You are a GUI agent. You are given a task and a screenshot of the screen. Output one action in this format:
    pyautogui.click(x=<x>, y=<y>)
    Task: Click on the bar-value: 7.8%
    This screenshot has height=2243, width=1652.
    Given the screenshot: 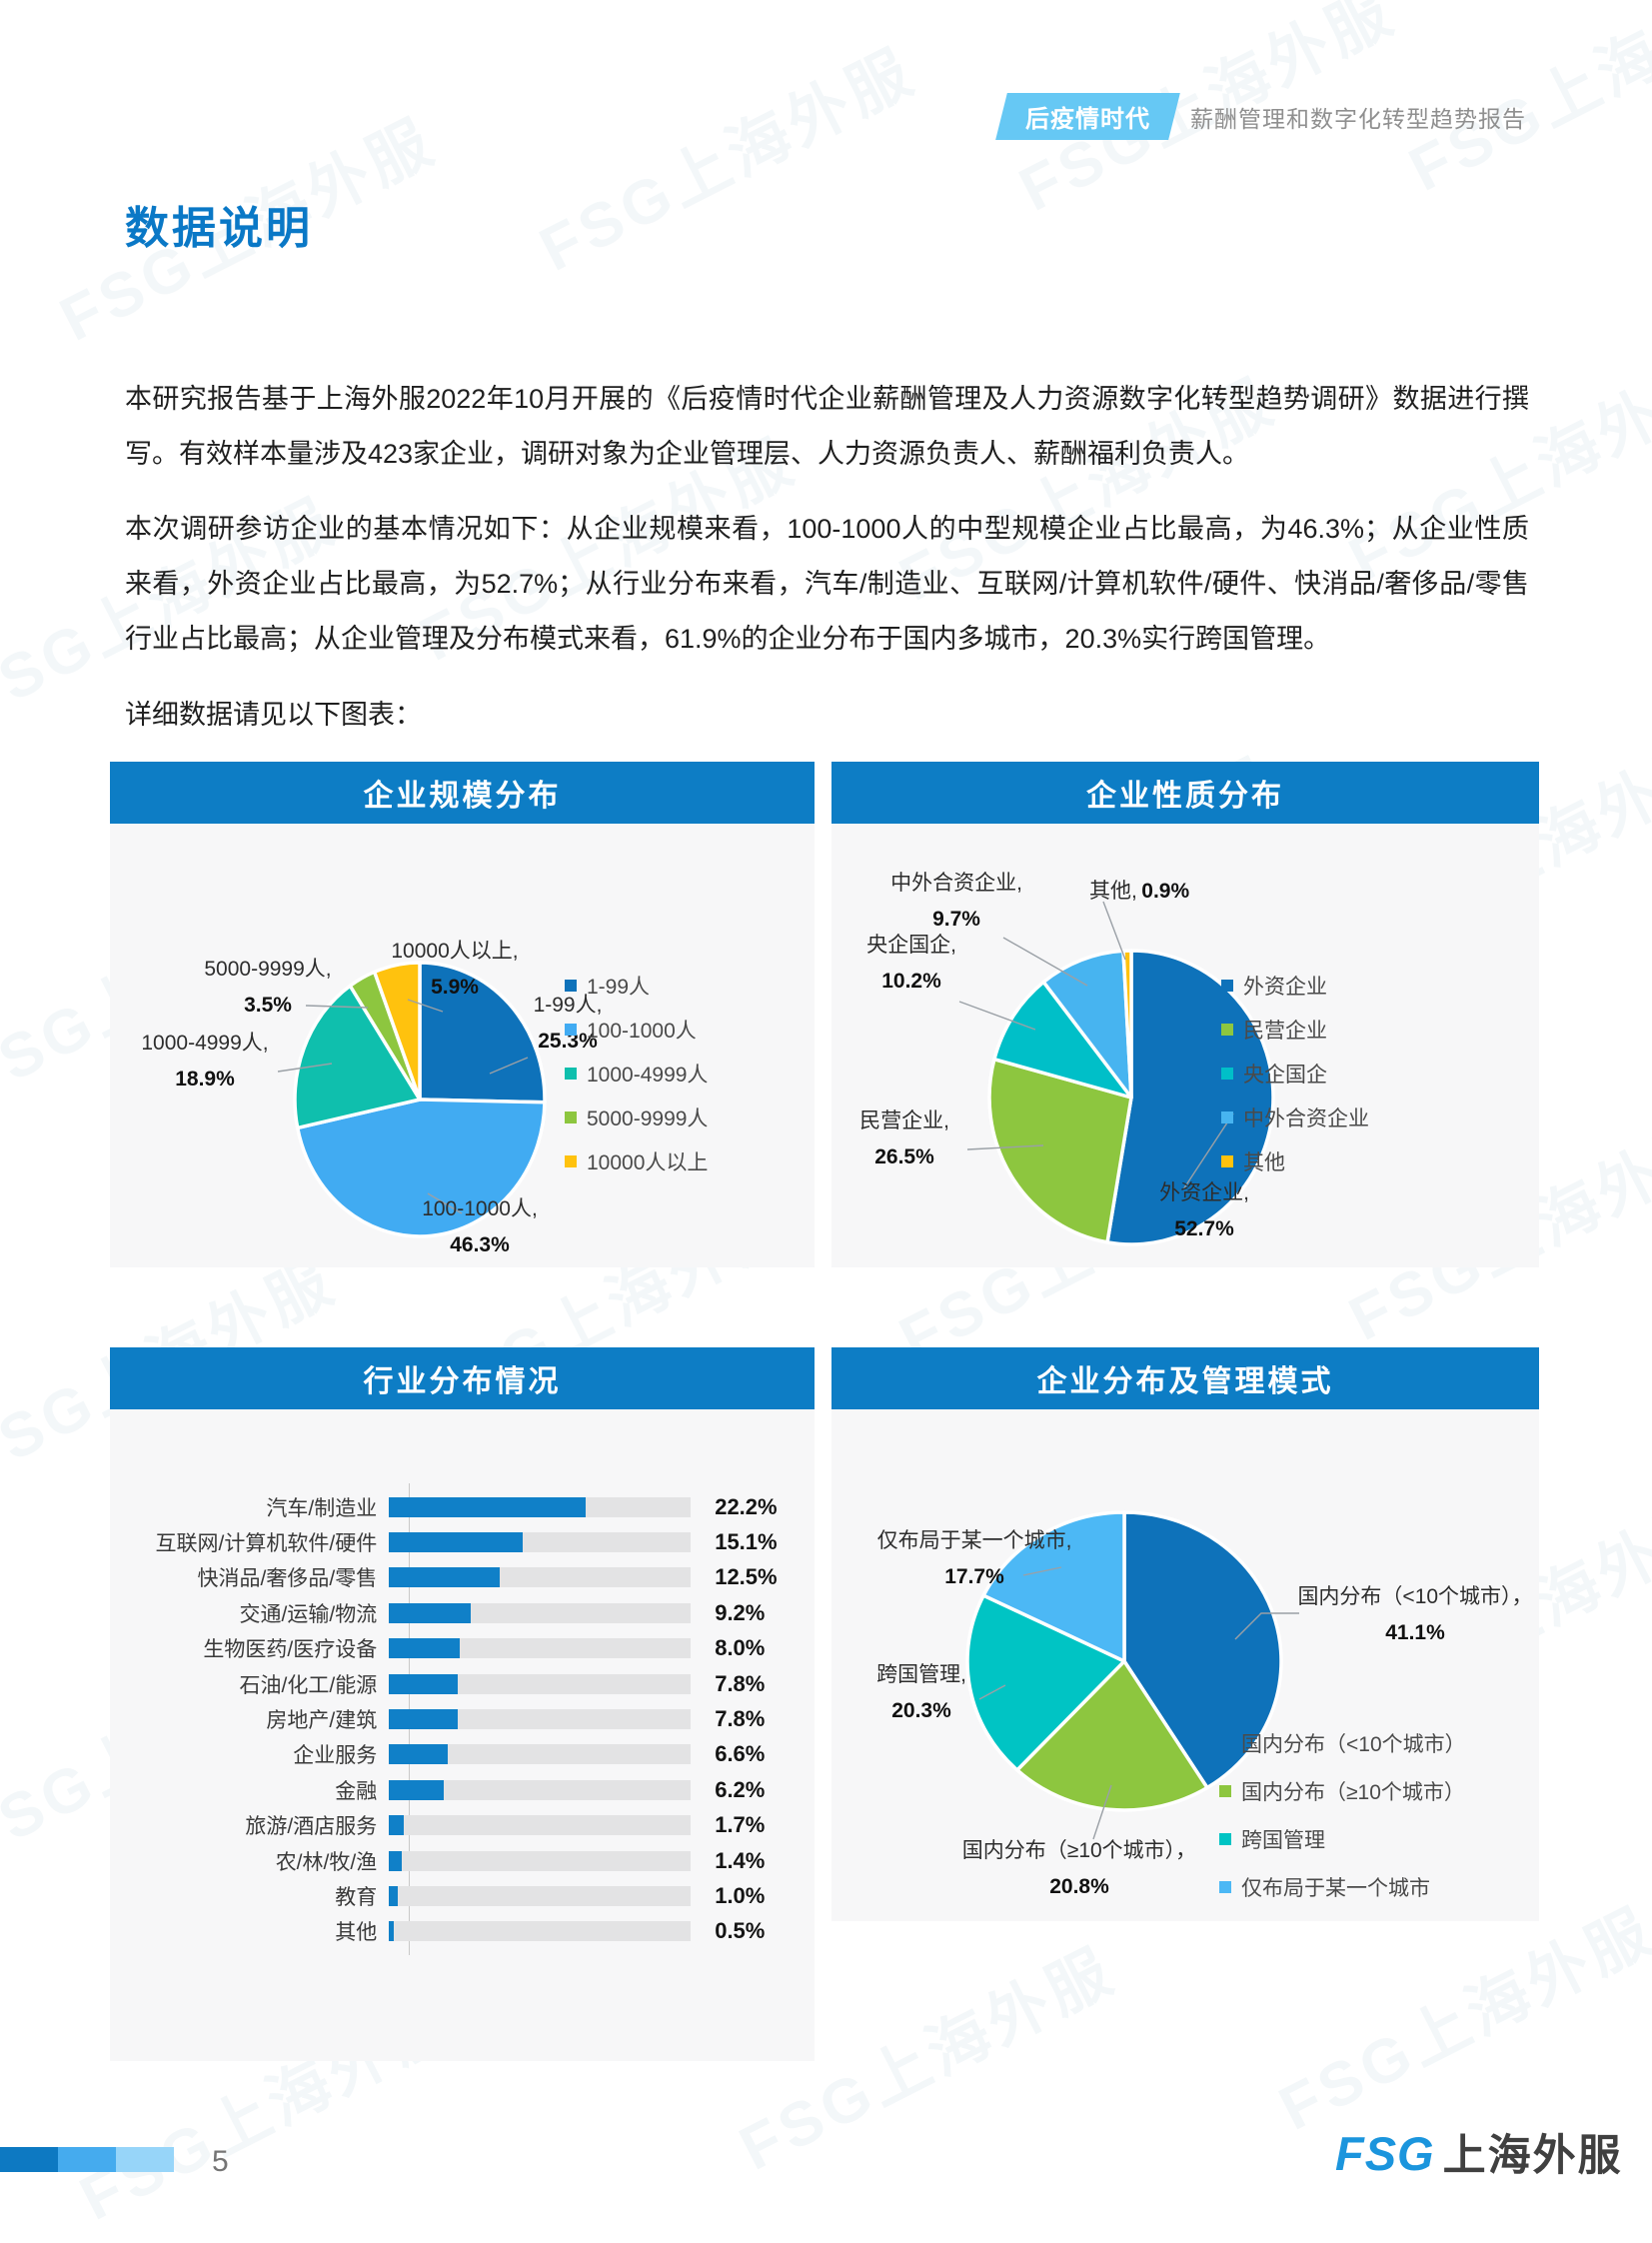 What is the action you would take?
    pyautogui.click(x=741, y=1719)
    